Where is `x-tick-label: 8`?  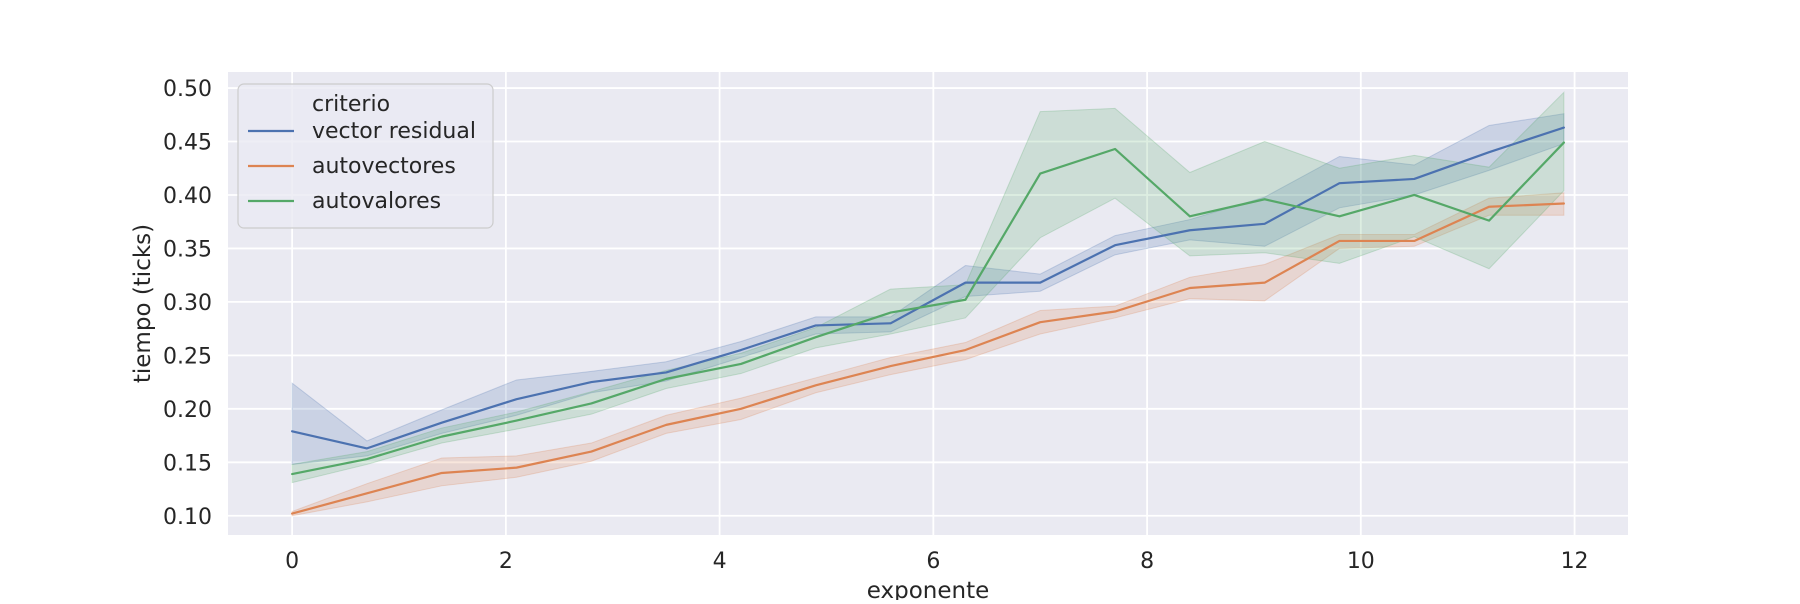 x-tick-label: 8 is located at coordinates (1147, 561).